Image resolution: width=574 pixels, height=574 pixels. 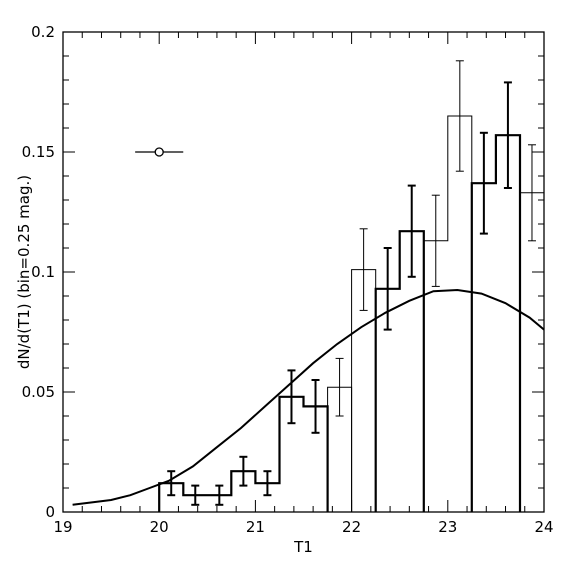 What do you see at coordinates (38, 152) in the screenshot?
I see `y-tick-label: 0.15` at bounding box center [38, 152].